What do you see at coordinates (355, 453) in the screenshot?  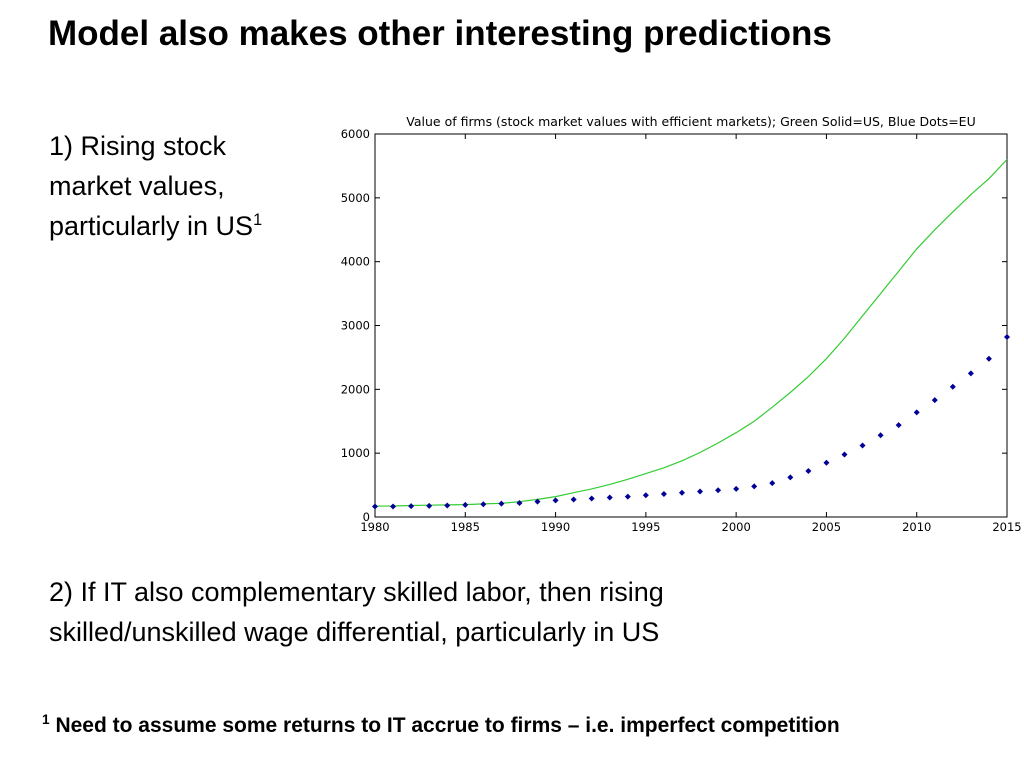 I see `y-tick-label: 1000` at bounding box center [355, 453].